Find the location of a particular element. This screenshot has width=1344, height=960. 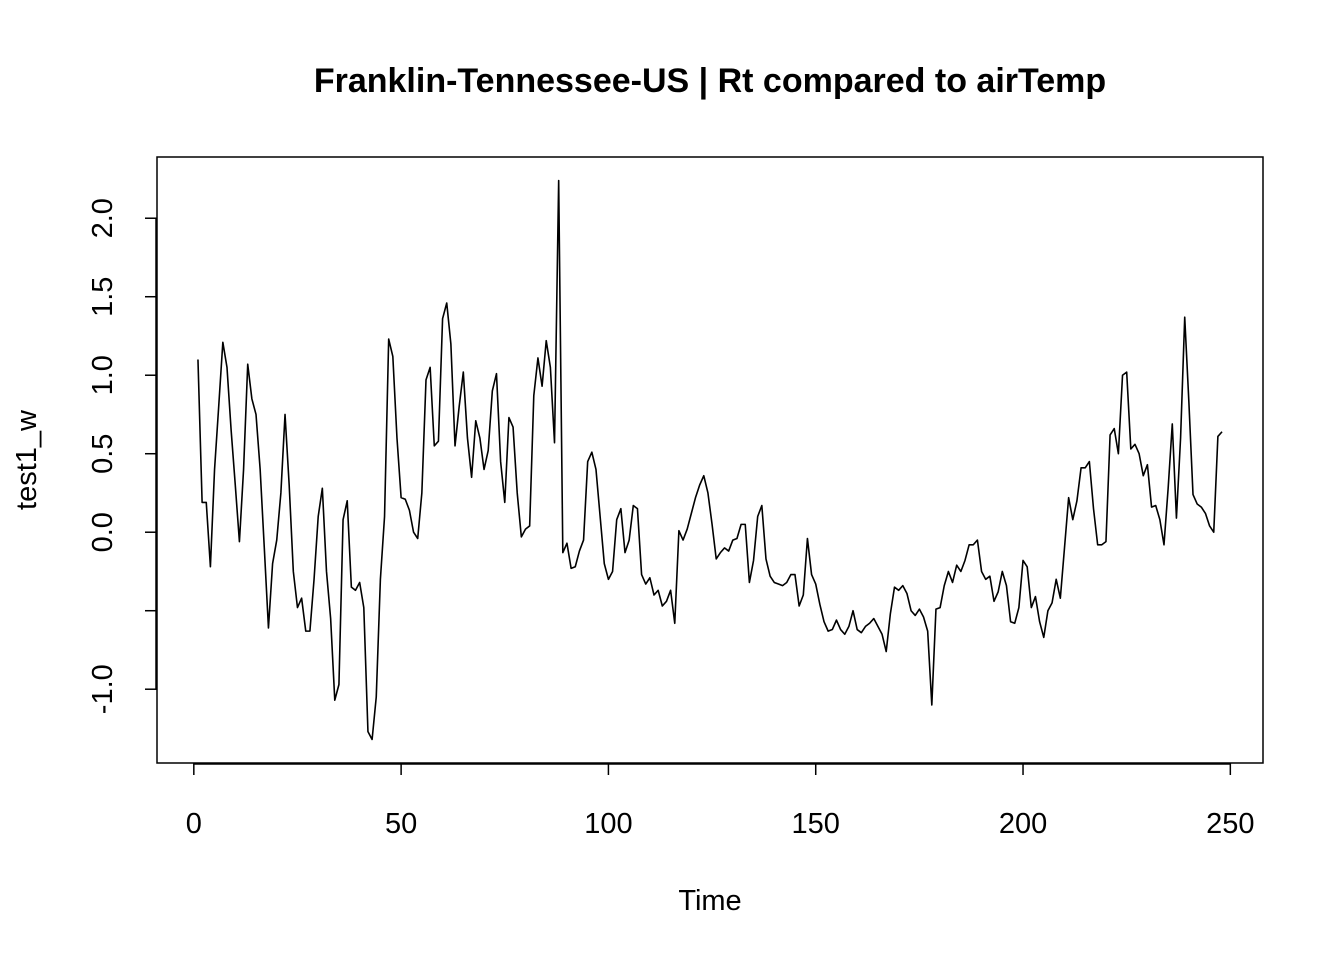

x-axis-label: Time is located at coordinates (709, 901).